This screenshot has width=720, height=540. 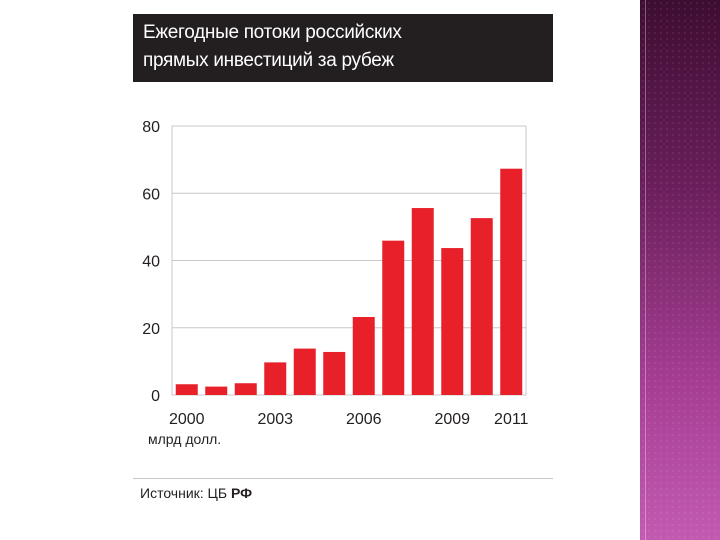 I want to click on x-tick-label: 2003, so click(x=275, y=419).